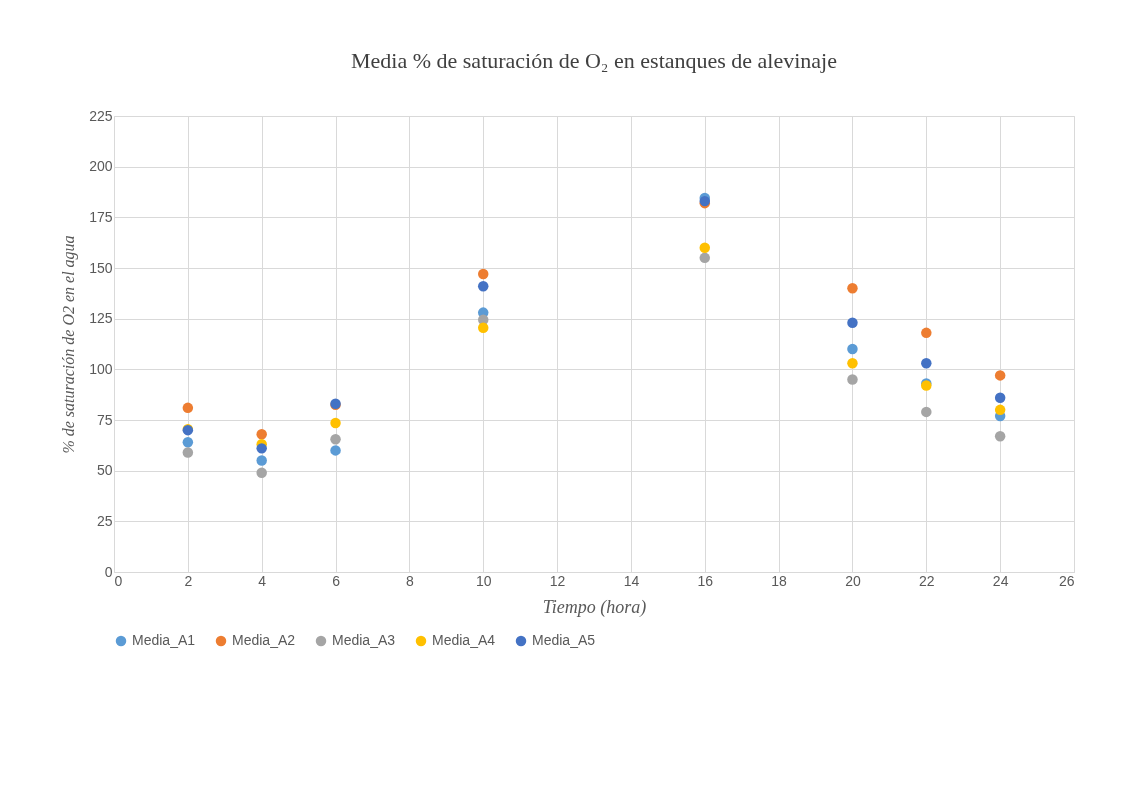 The image size is (1128, 789). Describe the element at coordinates (594, 60) in the screenshot. I see `chart-title: Media % de saturación de O₂ en estanques de alevinaje` at that location.